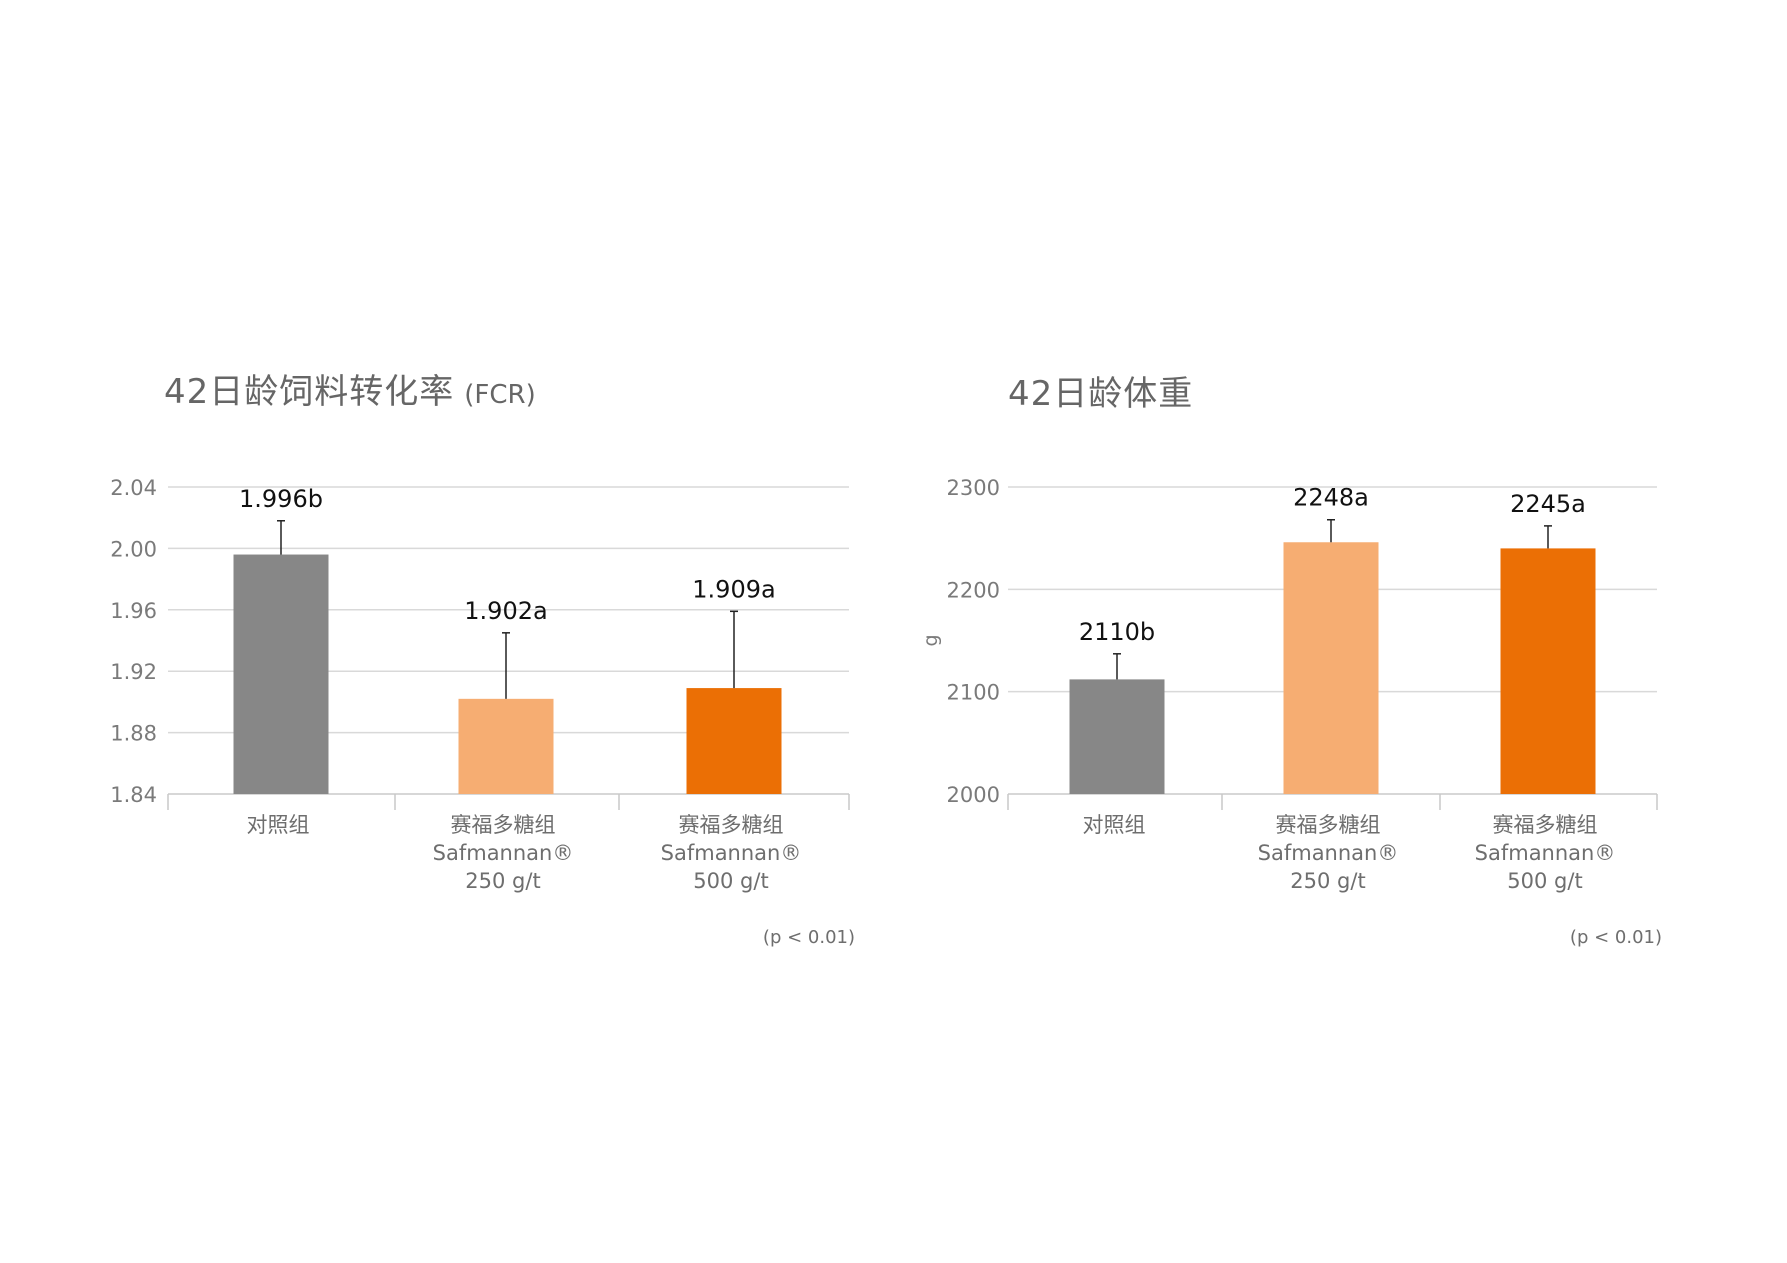 The width and height of the screenshot is (1787, 1263). Describe the element at coordinates (1117, 632) in the screenshot. I see `bw-data-label: 2110b` at that location.